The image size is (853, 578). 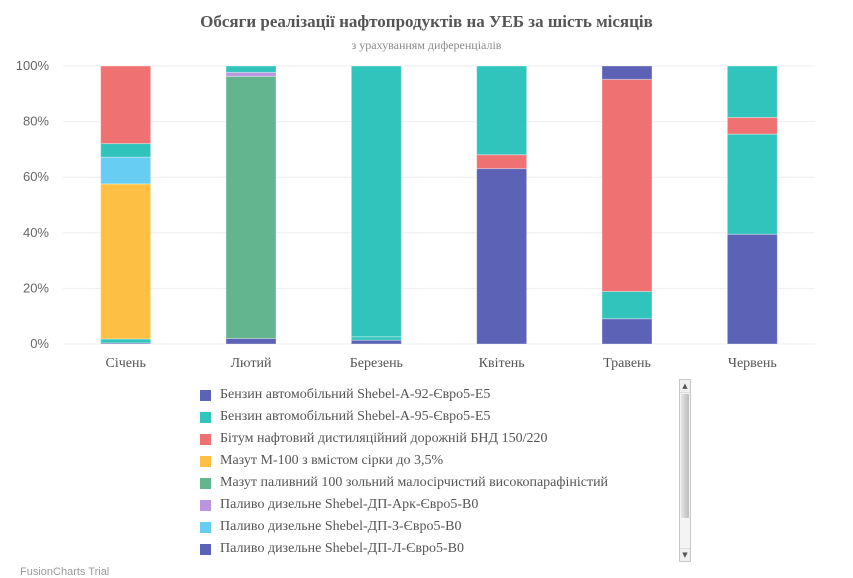 I want to click on legend-item: Паливо дизельне Shebel-ДП-З-Євро5-В0, so click(x=331, y=527).